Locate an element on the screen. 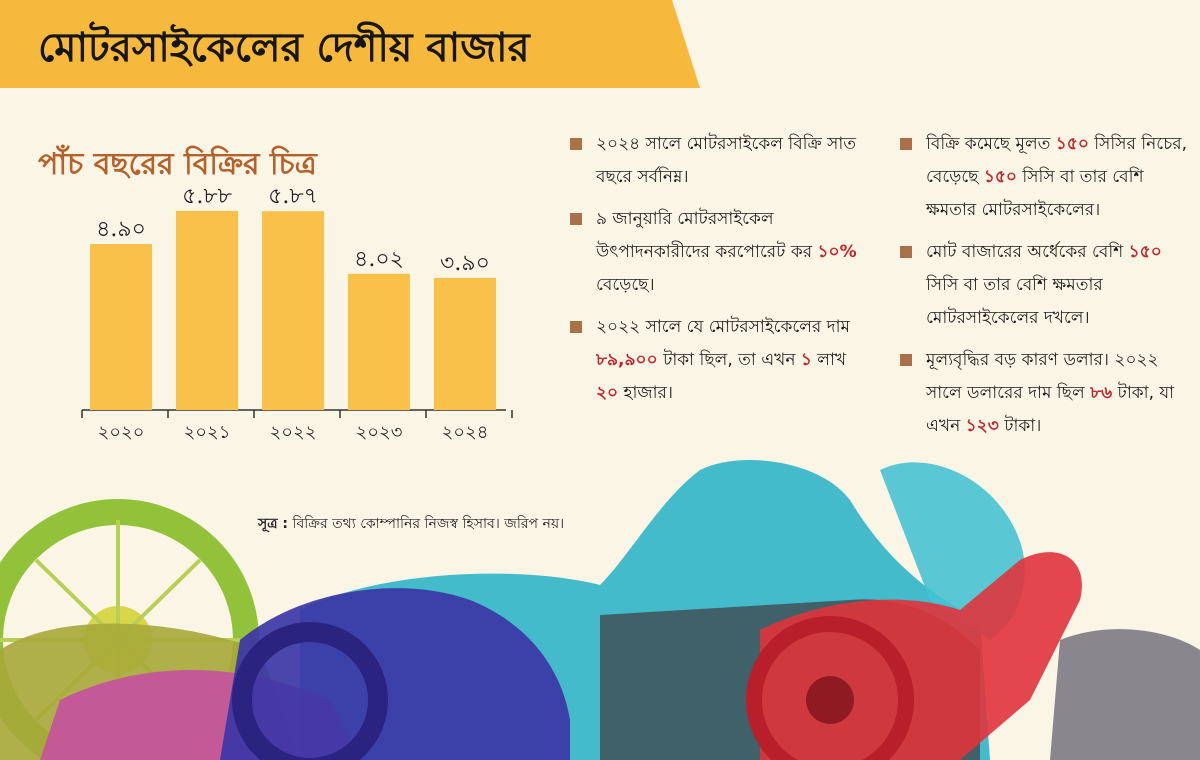 Image resolution: width=1200 pixels, height=760 pixels. x-tick-label: ২০২০ is located at coordinates (121, 432).